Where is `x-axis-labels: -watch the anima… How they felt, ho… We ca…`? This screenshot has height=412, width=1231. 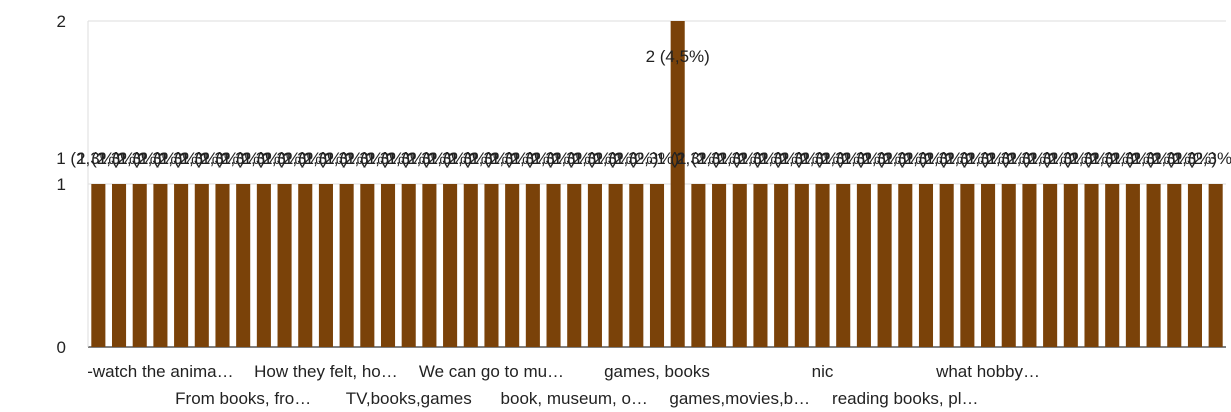 x-axis-labels: -watch the anima… How they felt, ho… We ca… is located at coordinates (563, 385).